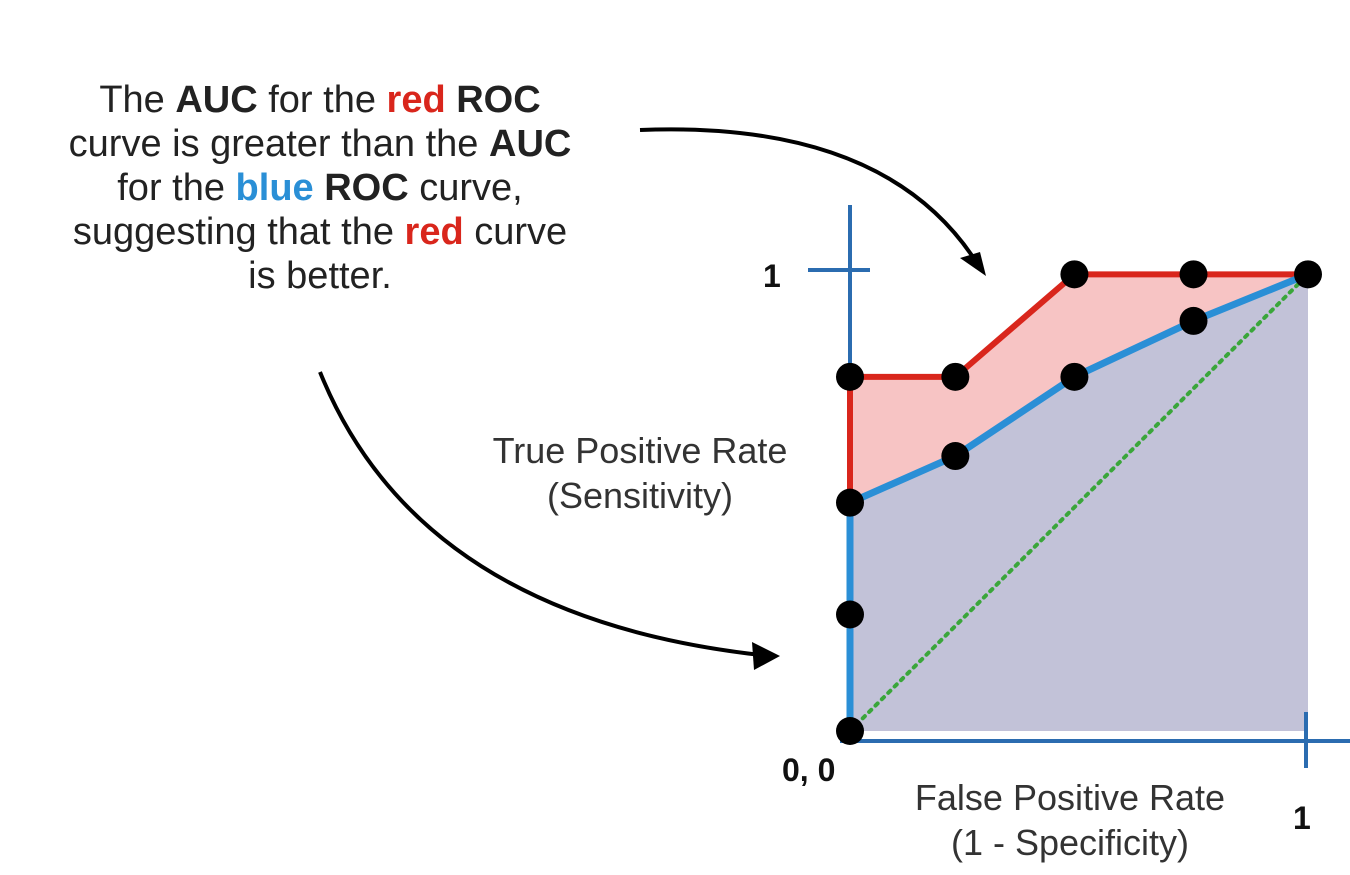 This screenshot has width=1350, height=875. I want to click on caption-seg: suggesting that the, so click(238, 232).